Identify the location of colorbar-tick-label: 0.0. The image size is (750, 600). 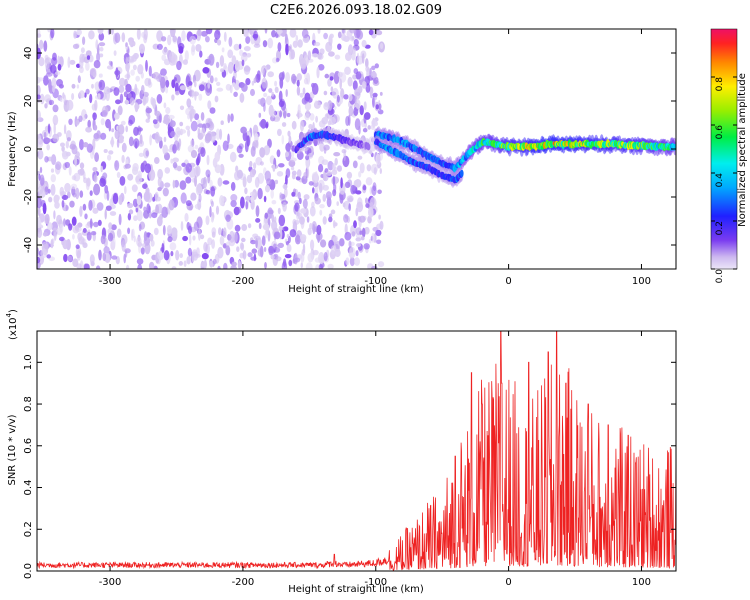
(720, 276).